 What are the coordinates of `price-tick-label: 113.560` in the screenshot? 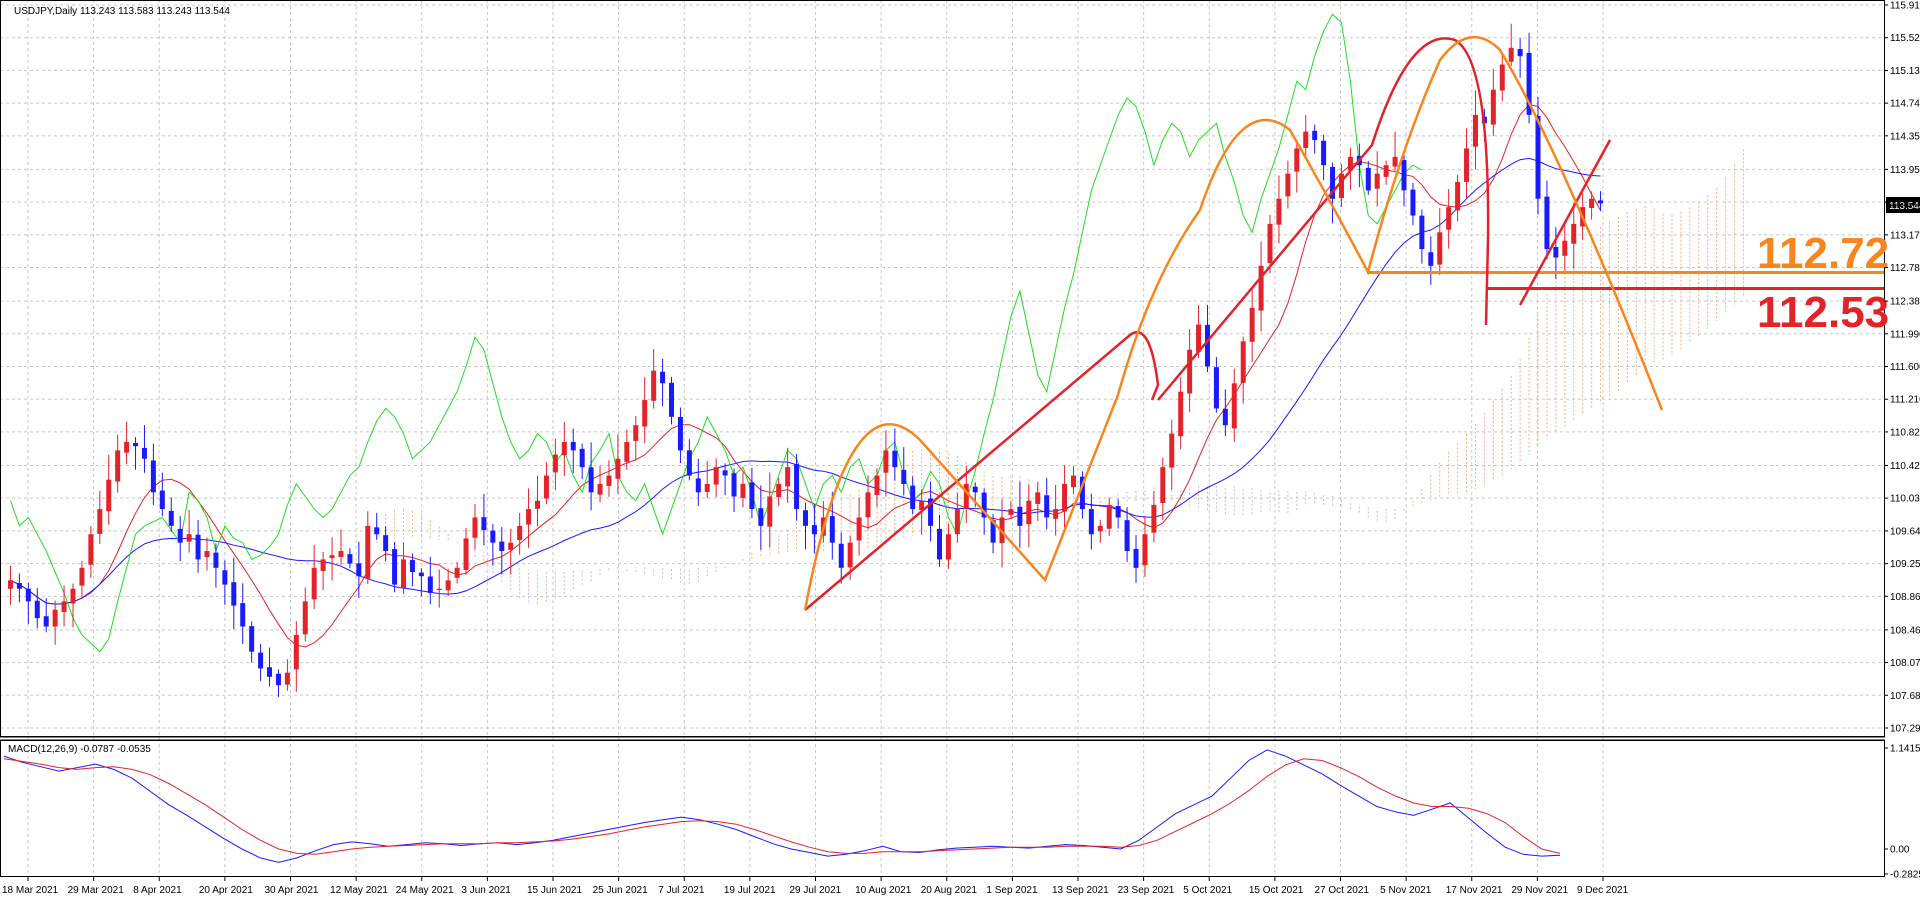 It's located at (1905, 203).